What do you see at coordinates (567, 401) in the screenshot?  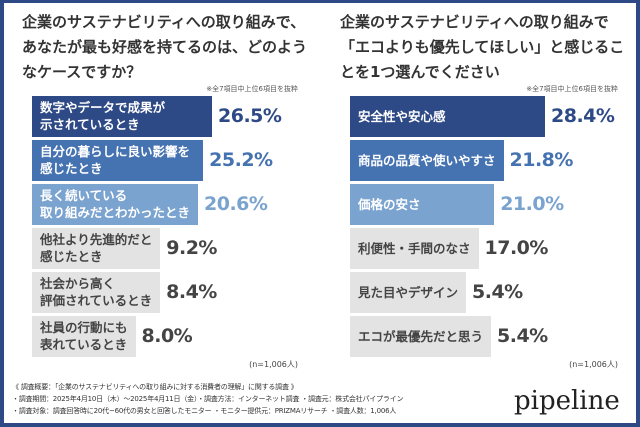 I see `pipeline-logo: pipeline` at bounding box center [567, 401].